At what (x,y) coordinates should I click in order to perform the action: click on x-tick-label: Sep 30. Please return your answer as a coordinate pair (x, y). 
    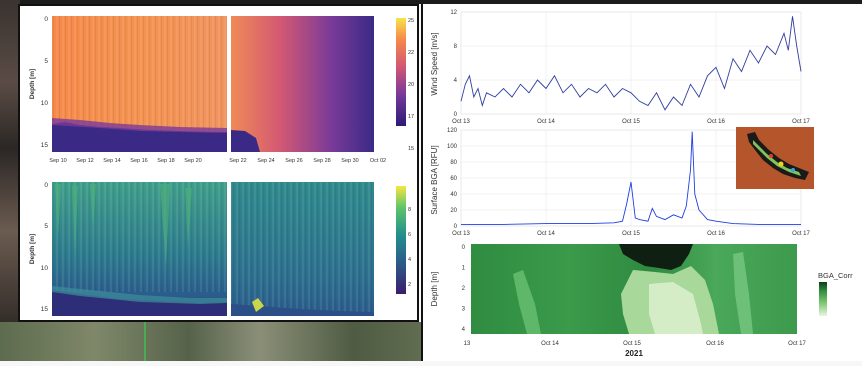
    Looking at the image, I should click on (349, 161).